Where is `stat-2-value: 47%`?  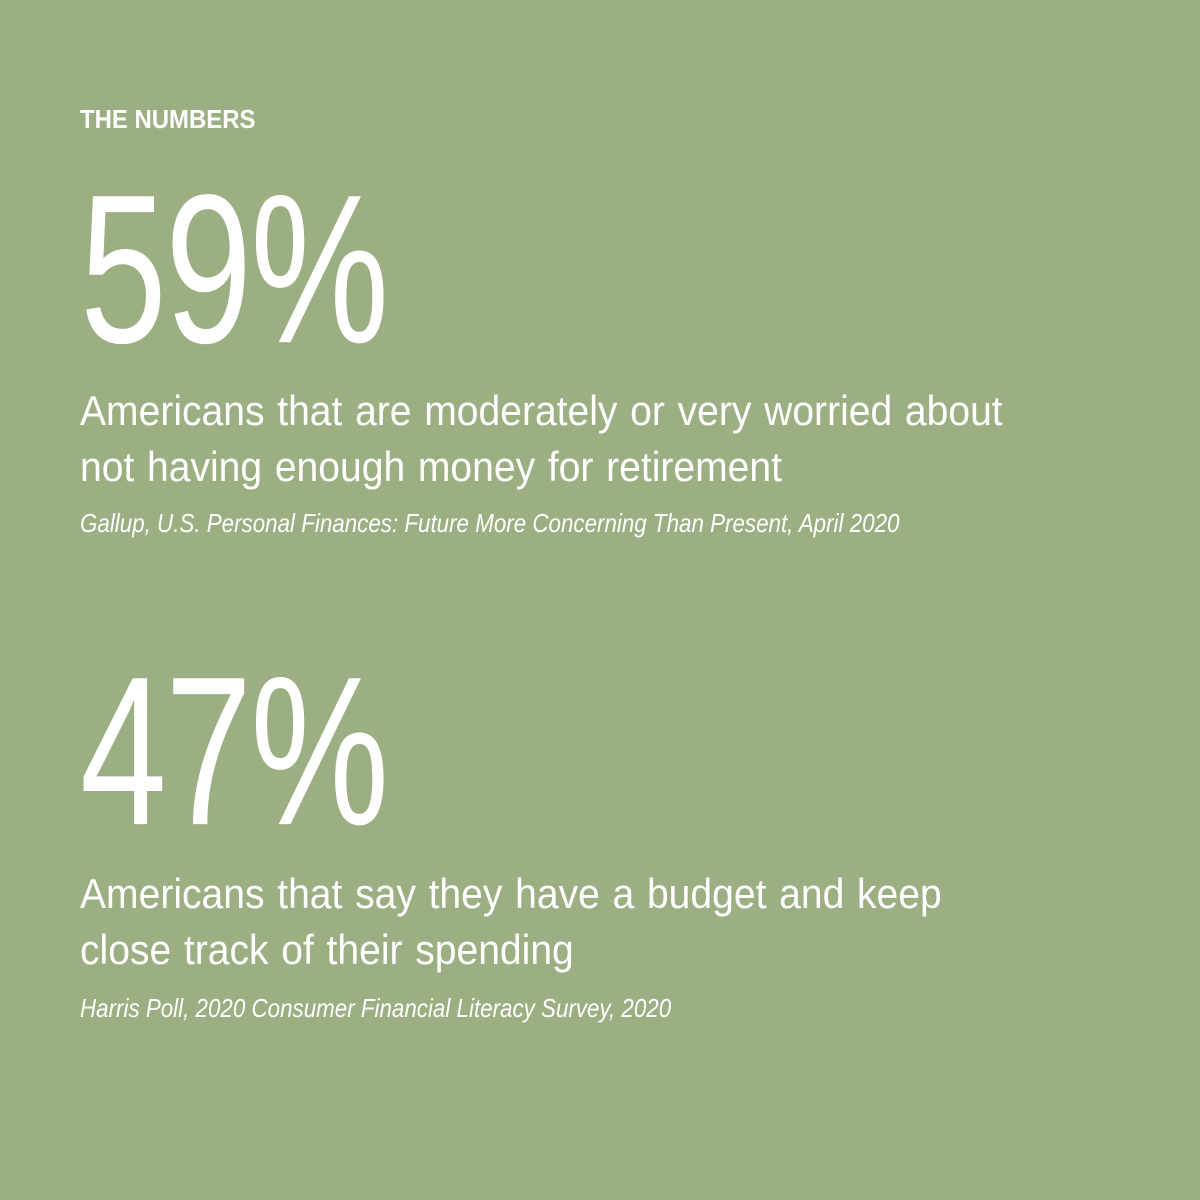
stat-2-value: 47% is located at coordinates (234, 751).